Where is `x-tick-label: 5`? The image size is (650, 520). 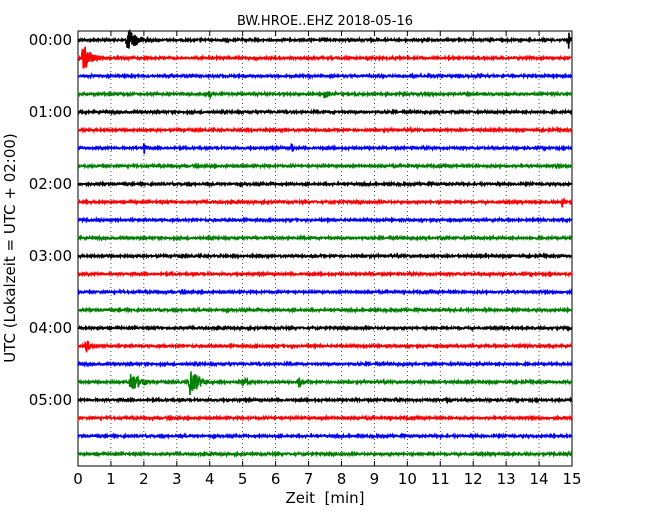 x-tick-label: 5 is located at coordinates (243, 479).